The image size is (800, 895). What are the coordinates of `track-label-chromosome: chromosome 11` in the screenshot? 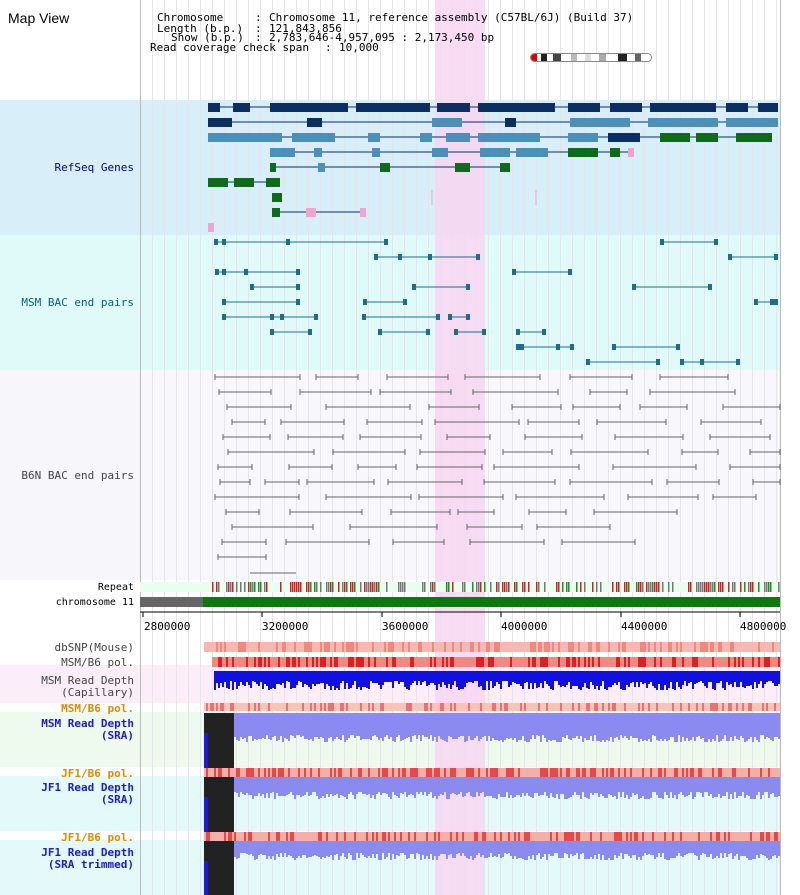 It's located at (94, 602).